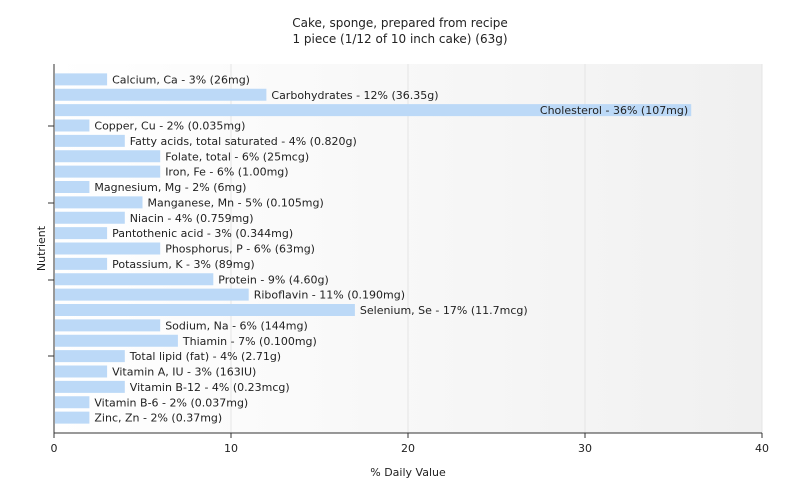 The height and width of the screenshot is (500, 800). Describe the element at coordinates (408, 472) in the screenshot. I see `x-axis-label: % Daily Value` at that location.